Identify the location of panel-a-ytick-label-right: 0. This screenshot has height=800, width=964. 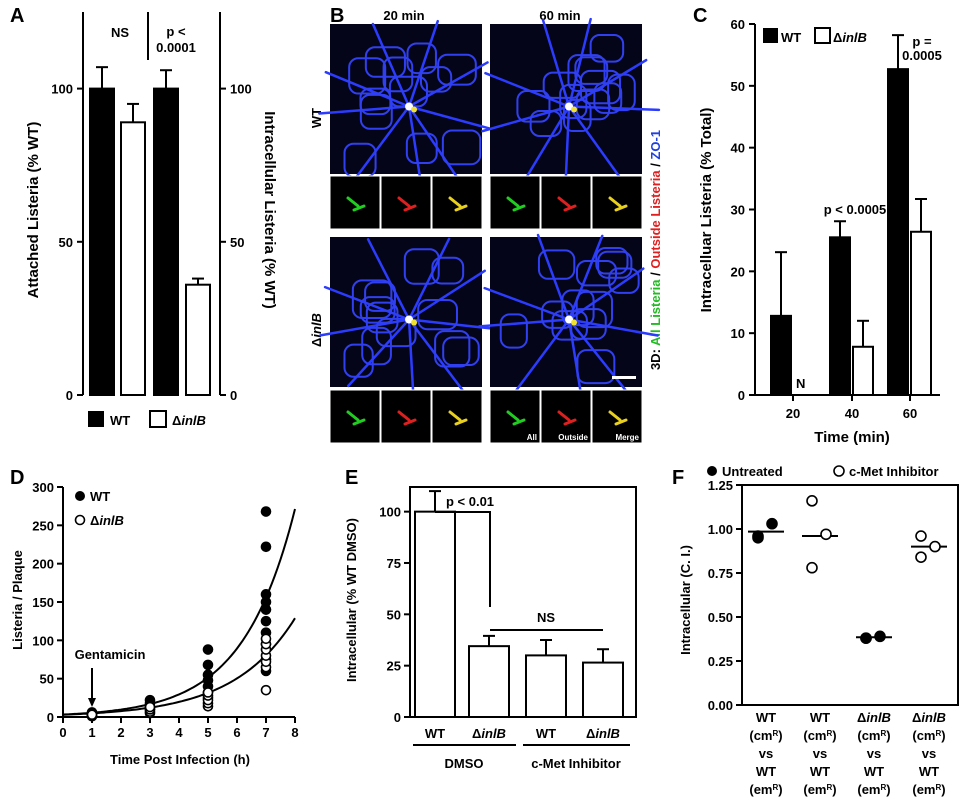
(233, 395).